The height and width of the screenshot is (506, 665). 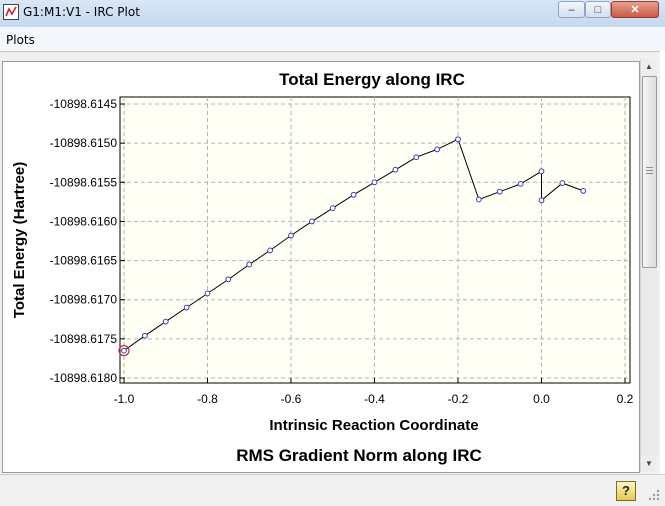 What do you see at coordinates (649, 67) in the screenshot?
I see `scroll-up-icon: ▲` at bounding box center [649, 67].